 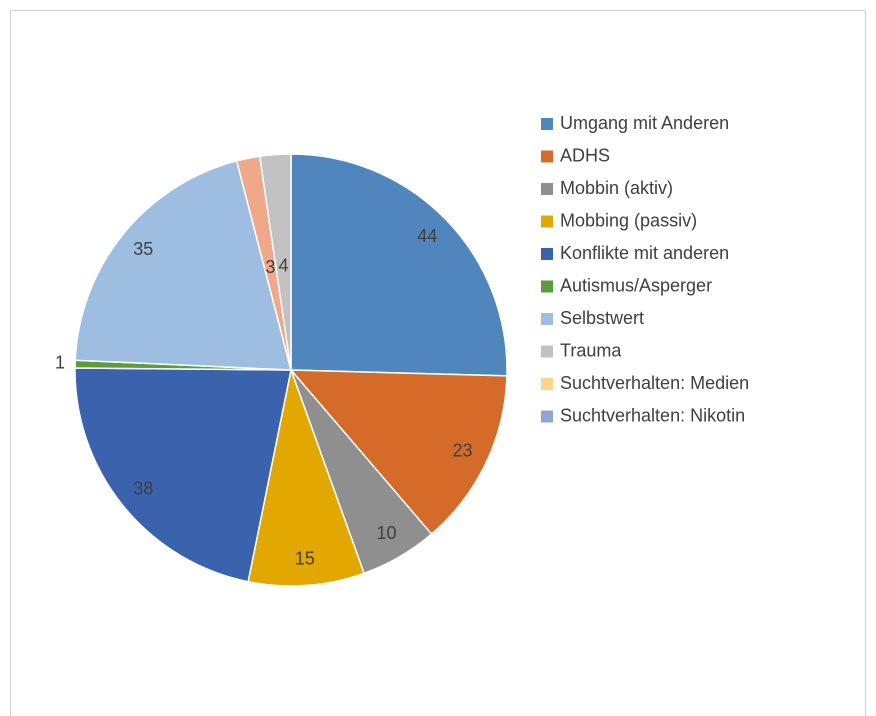 I want to click on data-label: 44, so click(x=427, y=236).